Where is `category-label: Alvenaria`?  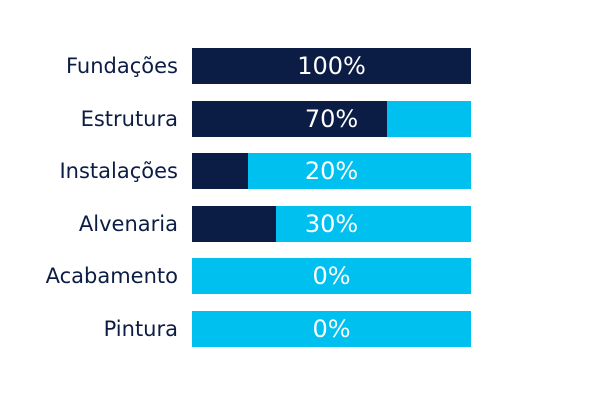 category-label: Alvenaria is located at coordinates (128, 224).